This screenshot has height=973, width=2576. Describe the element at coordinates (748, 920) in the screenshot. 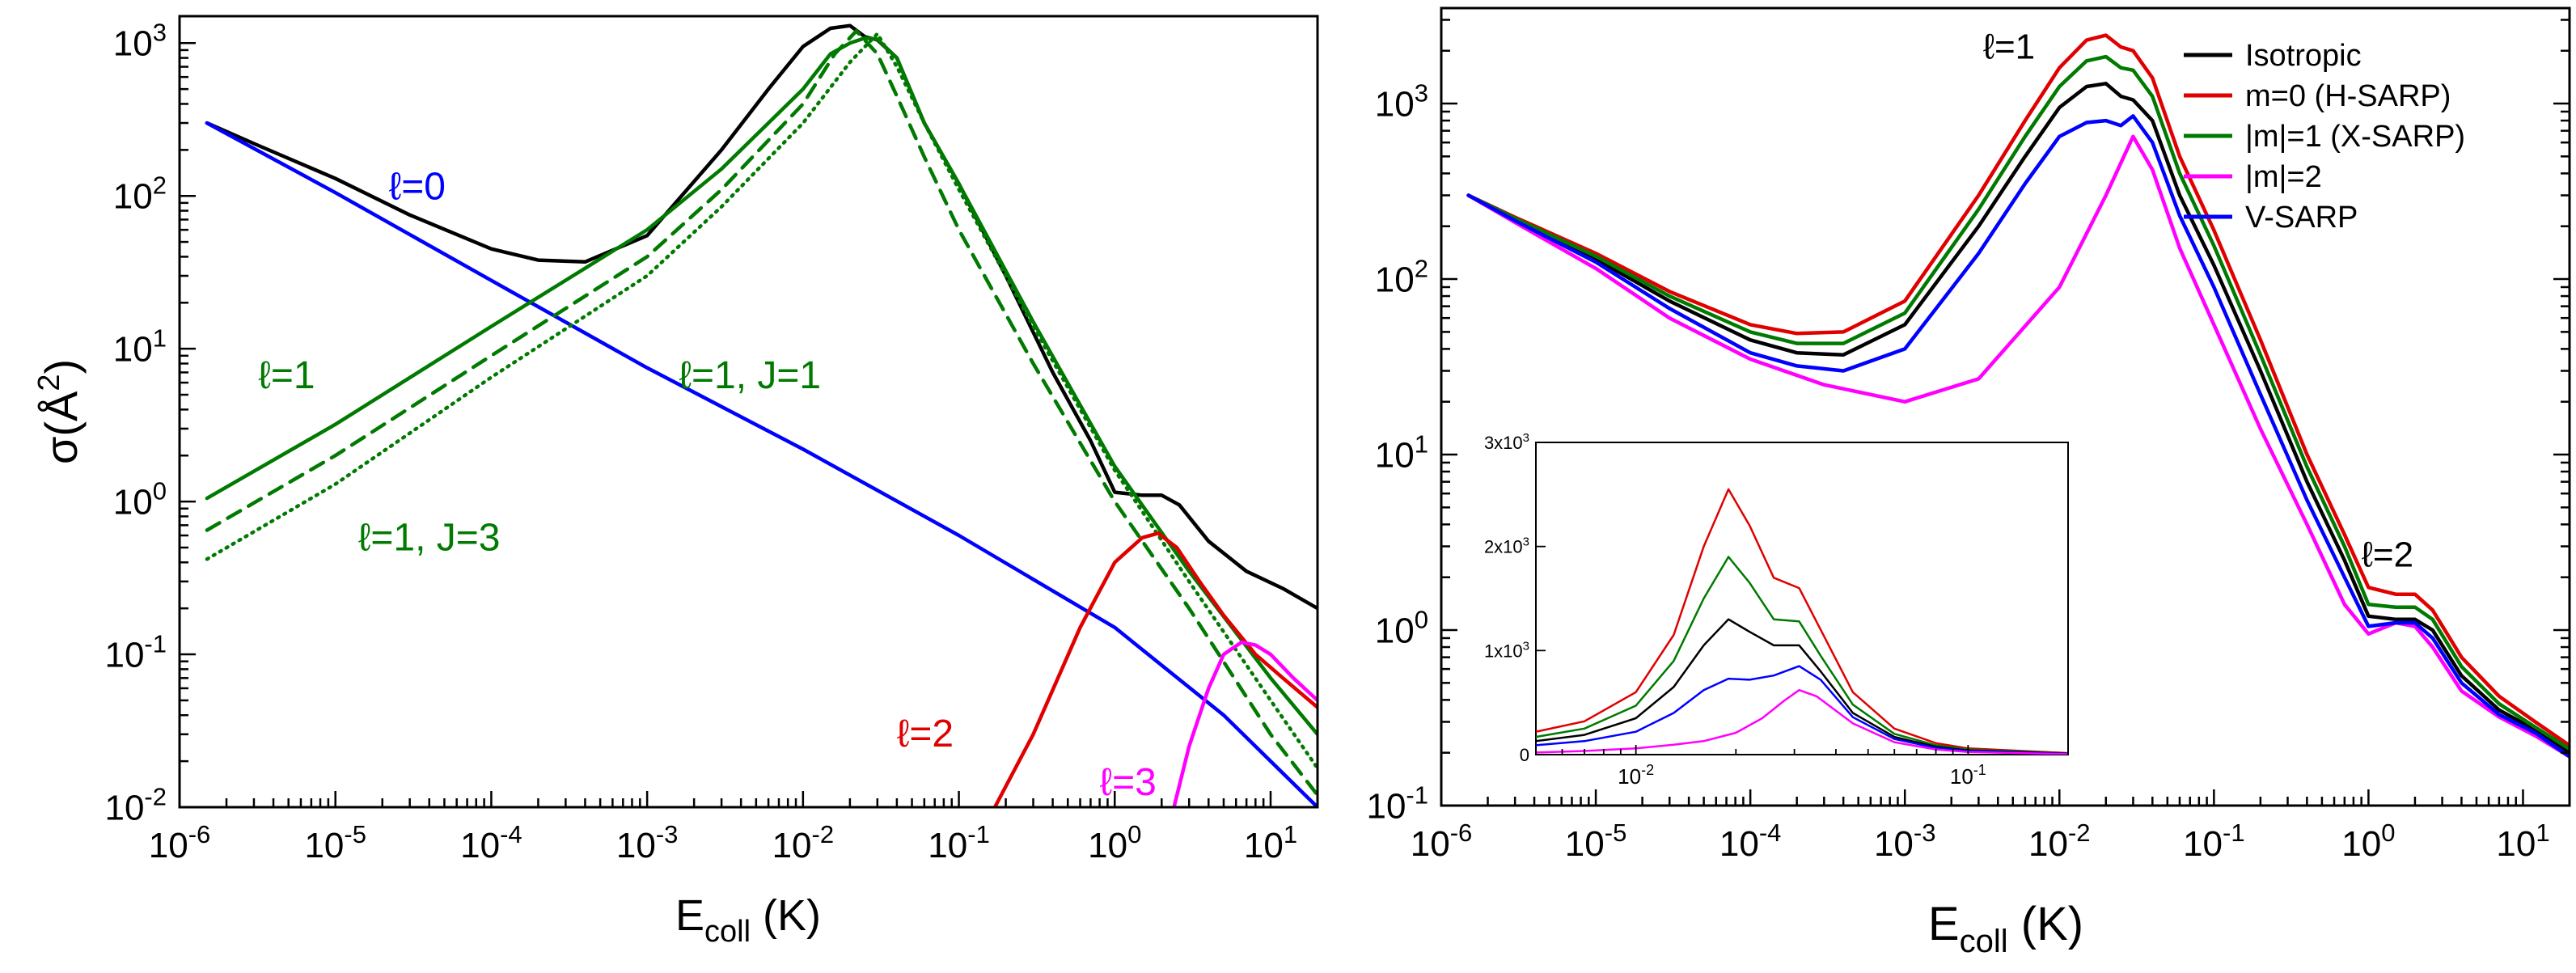

I see `left-x-axis-label: Ecoll (K)` at that location.